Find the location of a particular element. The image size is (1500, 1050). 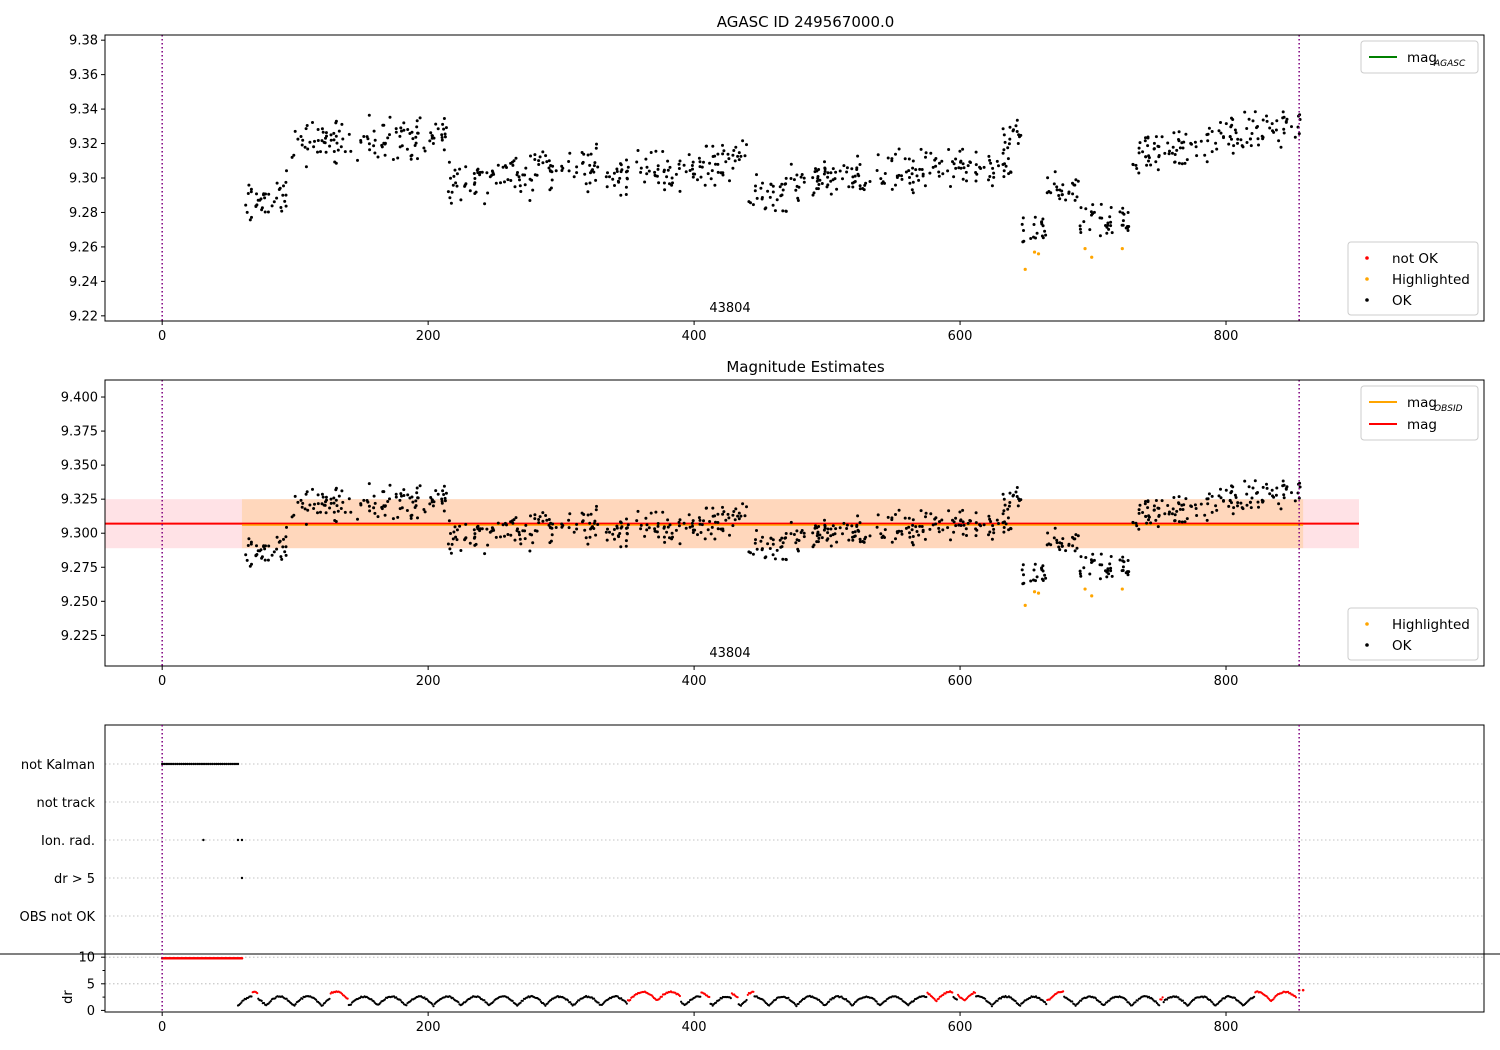

flag-label: Ion. rad. is located at coordinates (68, 841).